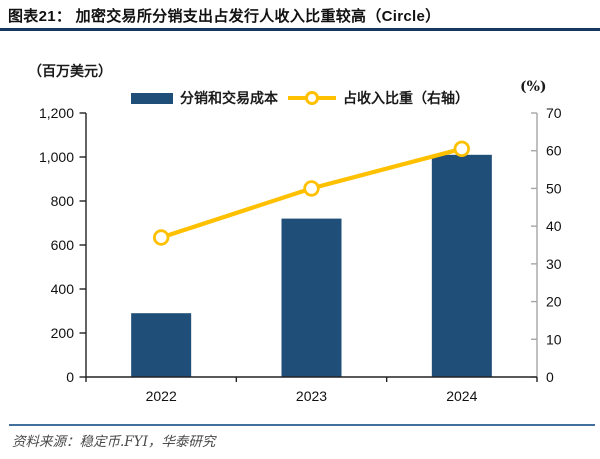 The image size is (600, 459). I want to click on right-axis-tick-label: 60, so click(554, 151).